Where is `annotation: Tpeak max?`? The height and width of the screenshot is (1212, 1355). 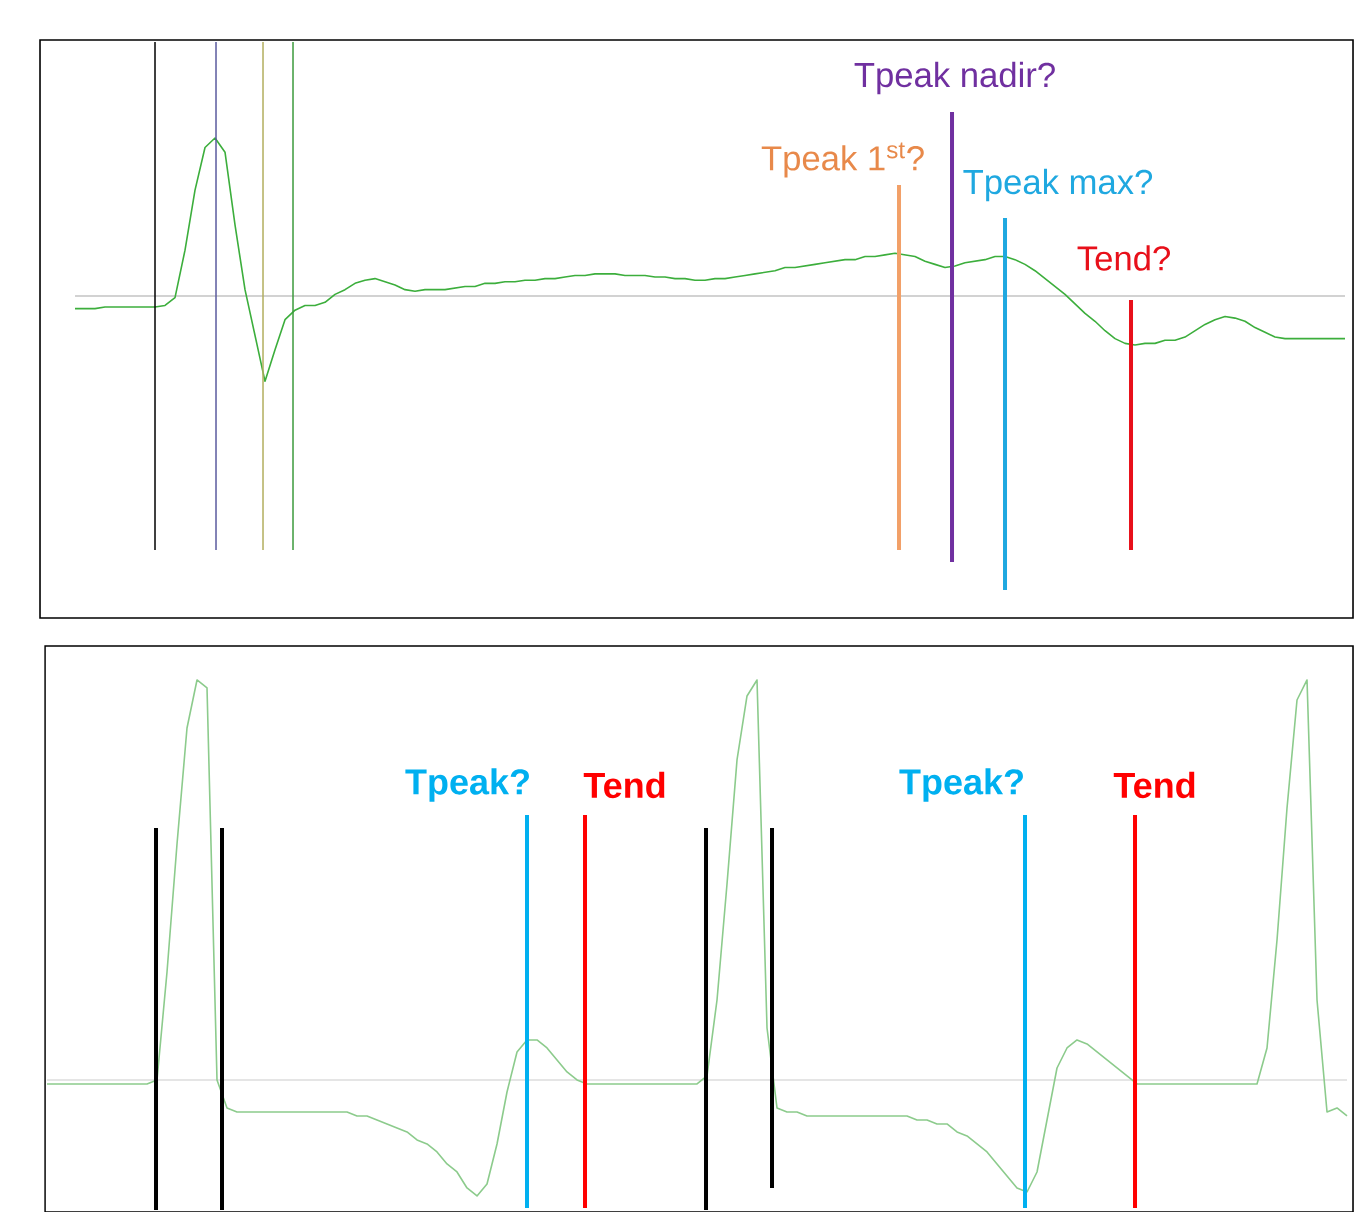
annotation: Tpeak max? is located at coordinates (1058, 185).